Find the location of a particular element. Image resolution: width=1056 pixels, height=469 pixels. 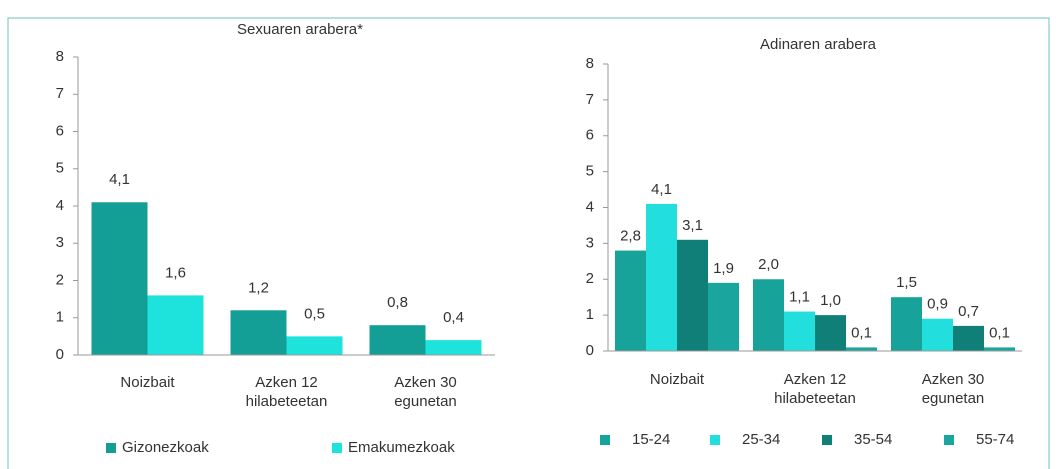

value-label: 1,9 is located at coordinates (723, 268).